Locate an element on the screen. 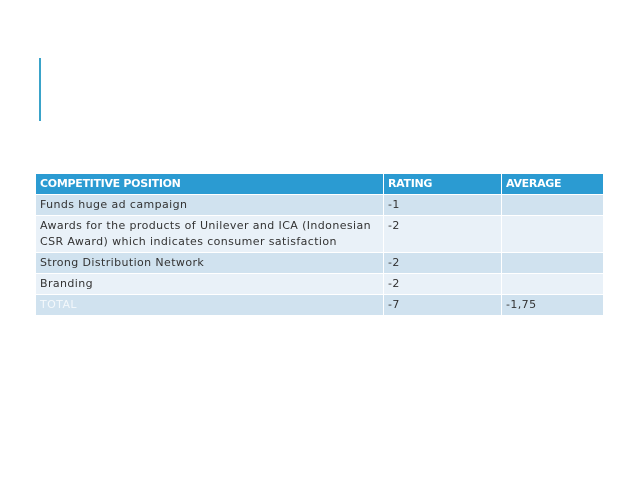 The image size is (638, 479). item-cell: Funds huge ad campaign is located at coordinates (209, 205).